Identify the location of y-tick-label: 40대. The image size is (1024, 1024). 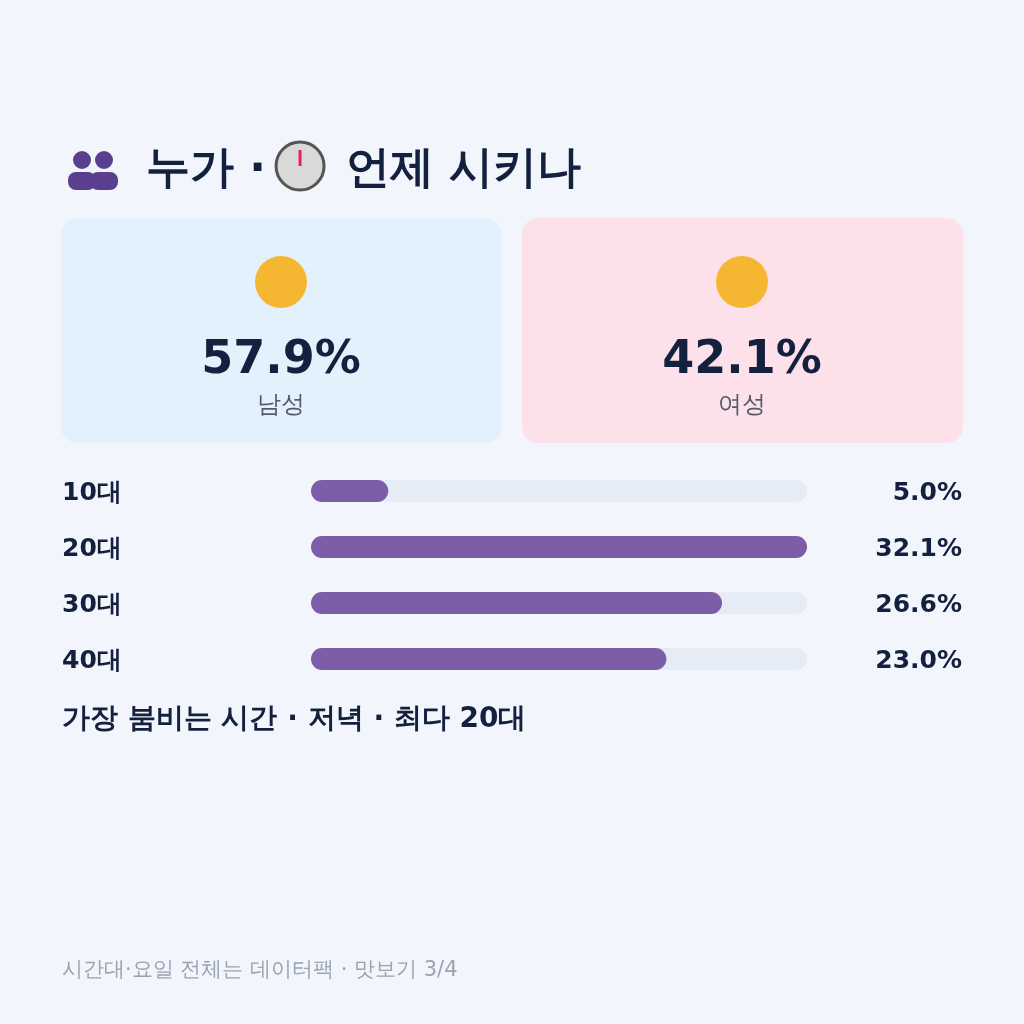
(92, 659).